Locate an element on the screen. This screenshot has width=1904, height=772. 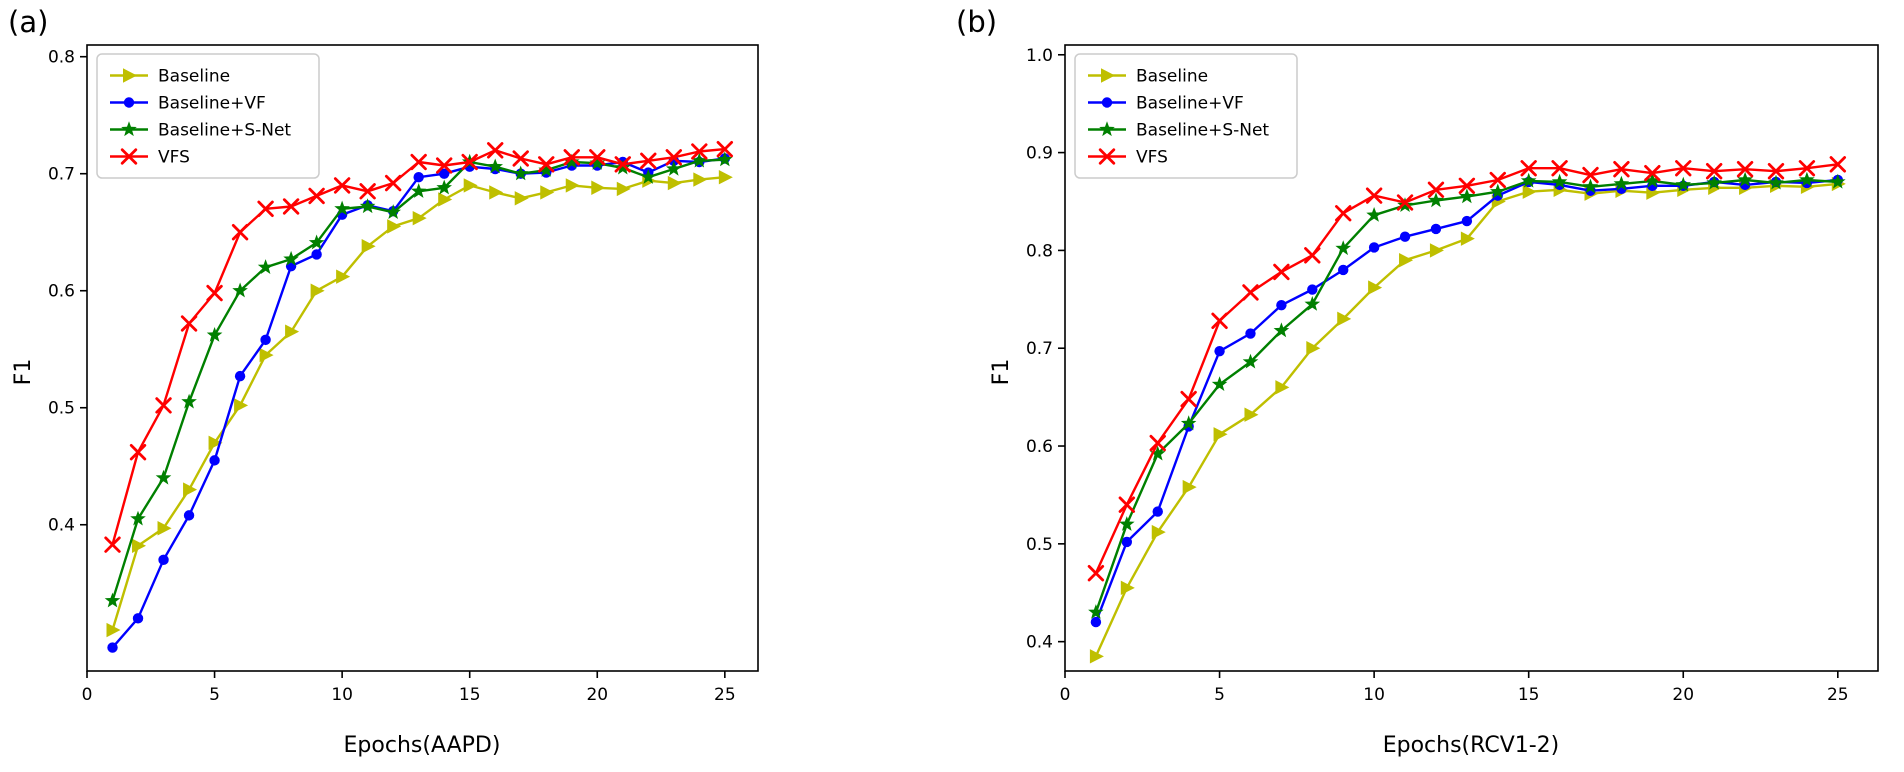
y-tick-label: 1.0 is located at coordinates (1039, 56).